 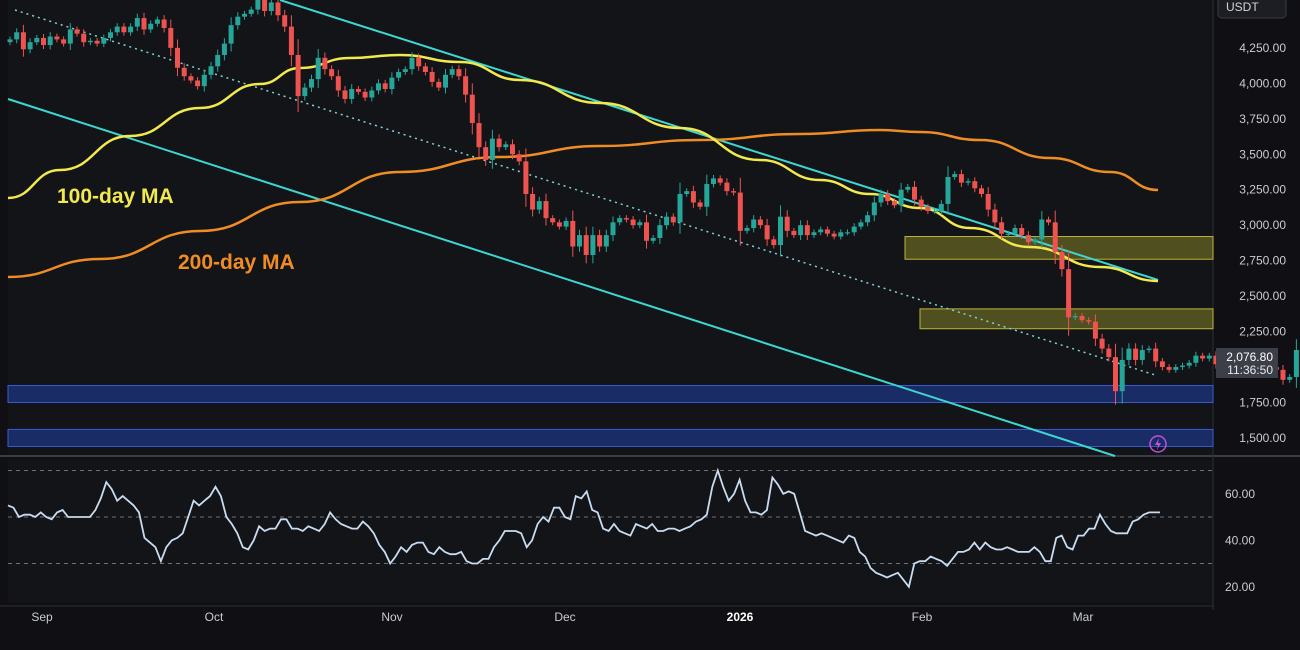 I want to click on demand-zone-upper, so click(x=610, y=393).